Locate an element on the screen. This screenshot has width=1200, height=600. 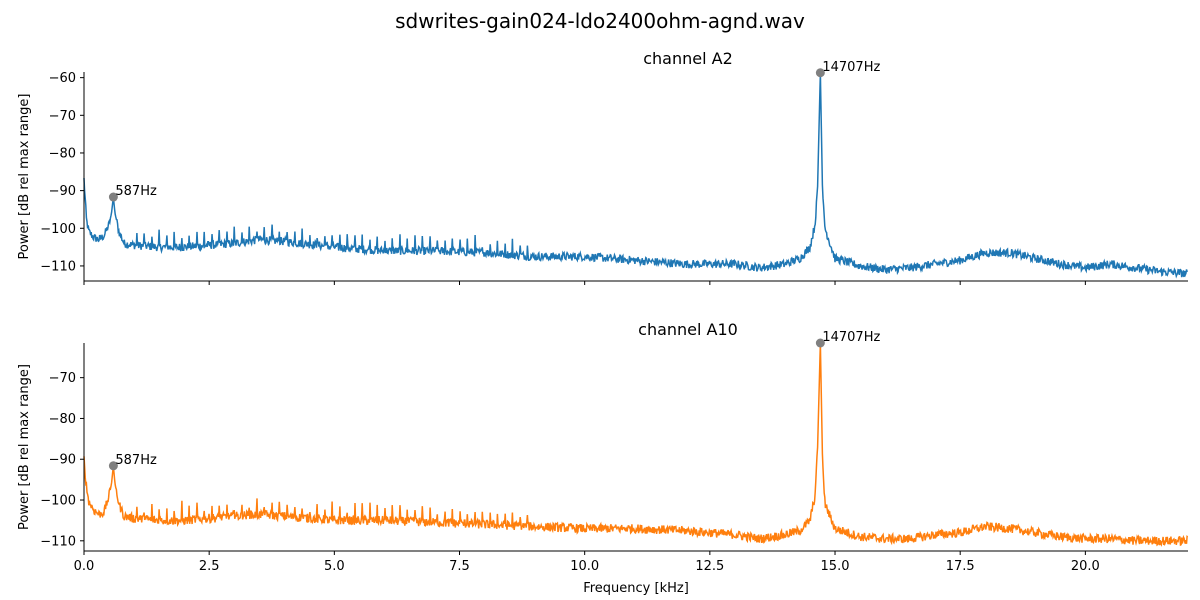
x-tick-label: 20.0 is located at coordinates (1085, 566).